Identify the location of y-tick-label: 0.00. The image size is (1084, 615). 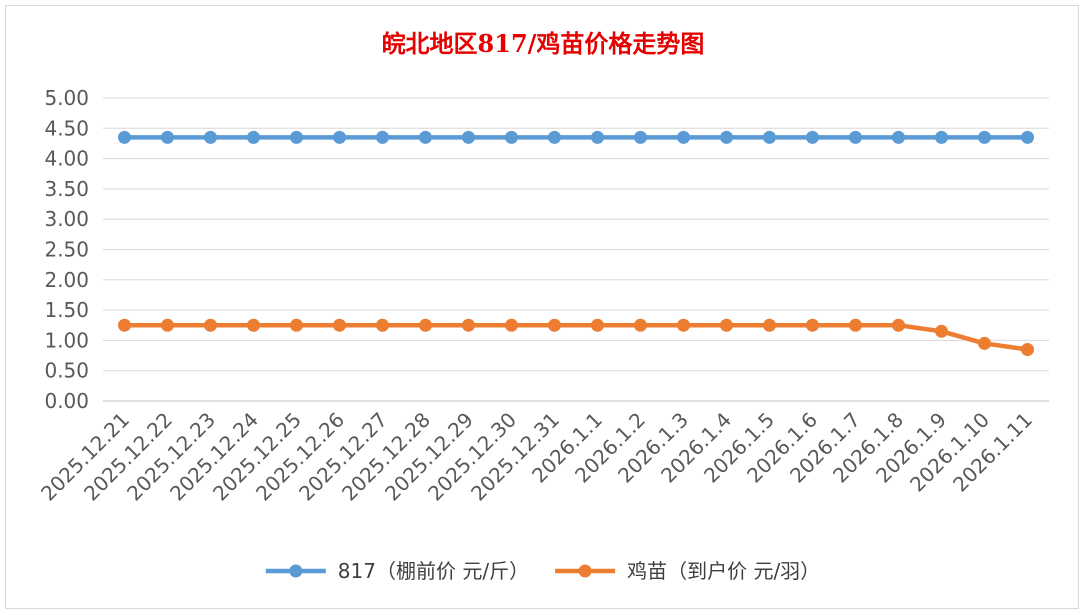
(66, 401).